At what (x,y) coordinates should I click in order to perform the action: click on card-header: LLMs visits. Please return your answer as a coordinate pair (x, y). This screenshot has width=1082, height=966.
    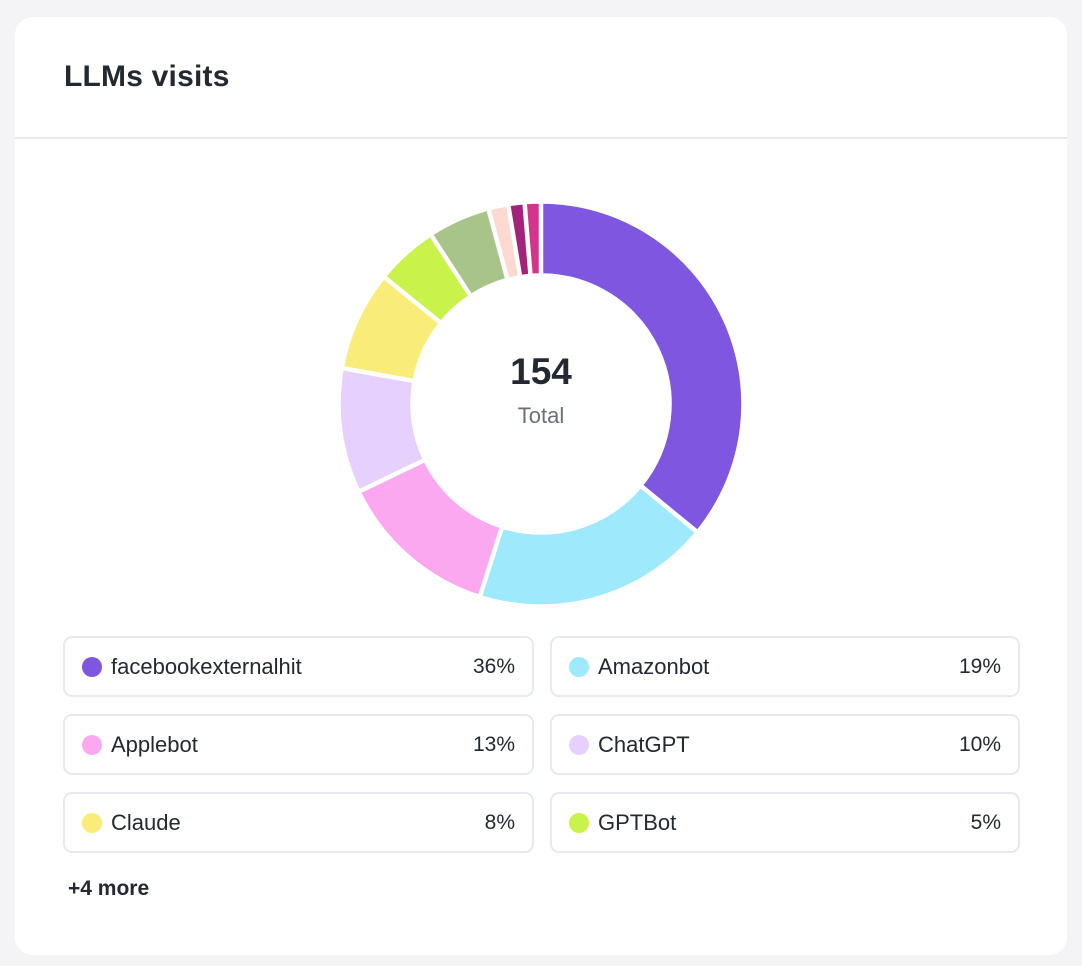
    Looking at the image, I should click on (541, 78).